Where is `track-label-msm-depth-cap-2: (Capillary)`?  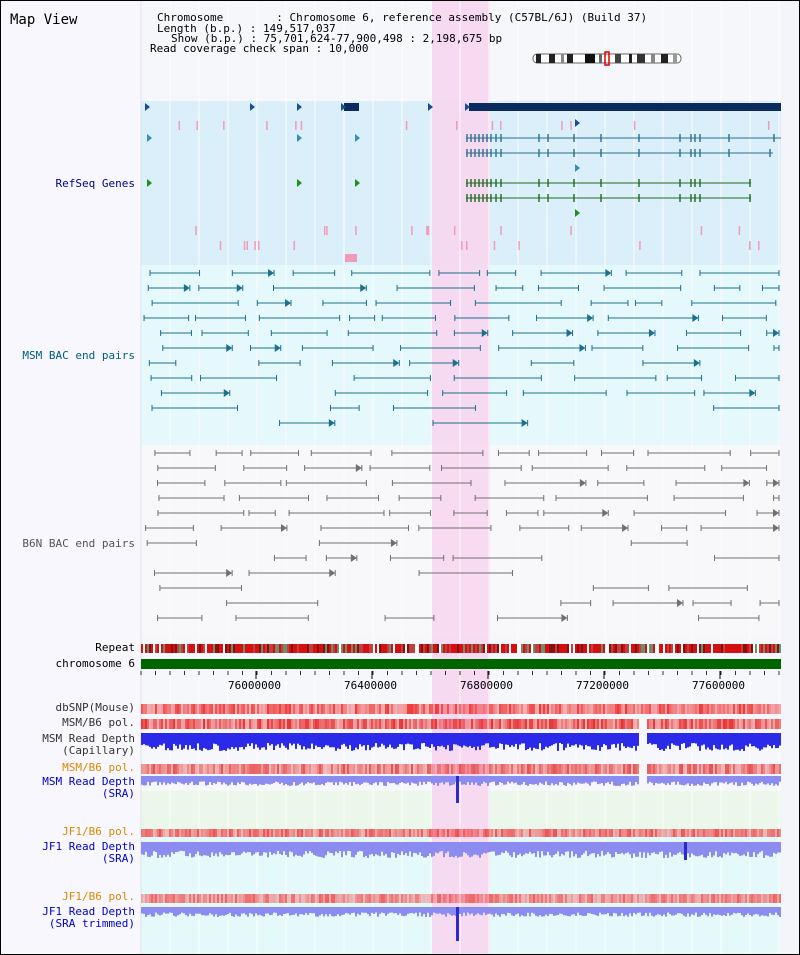
track-label-msm-depth-cap-2: (Capillary) is located at coordinates (98, 750).